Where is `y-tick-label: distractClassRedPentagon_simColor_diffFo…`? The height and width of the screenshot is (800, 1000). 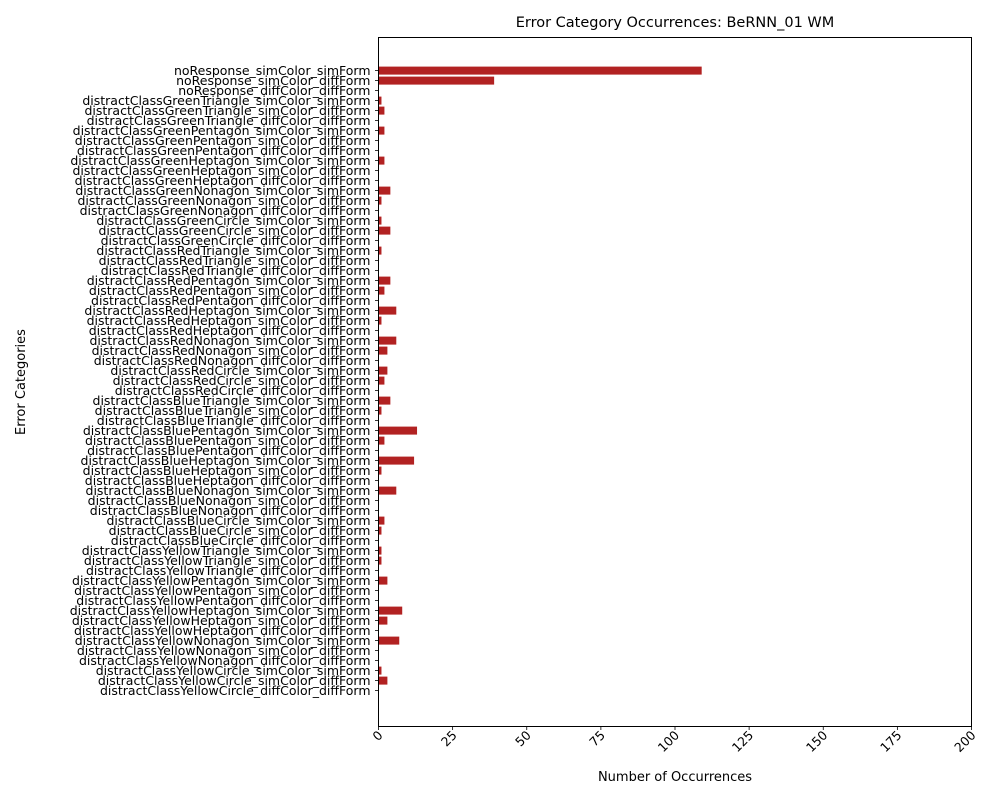 y-tick-label: distractClassRedPentagon_simColor_diffFo… is located at coordinates (230, 290).